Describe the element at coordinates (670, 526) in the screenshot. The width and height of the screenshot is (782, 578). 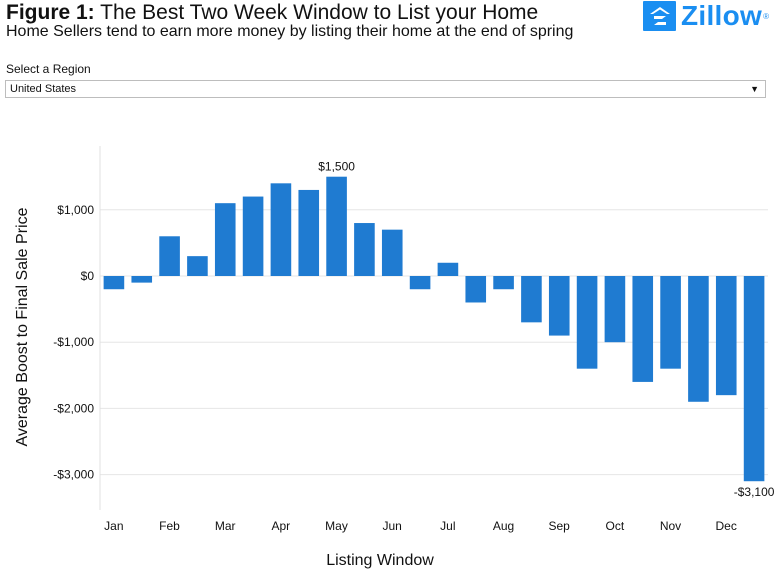
I see `x-tick-label: Nov` at that location.